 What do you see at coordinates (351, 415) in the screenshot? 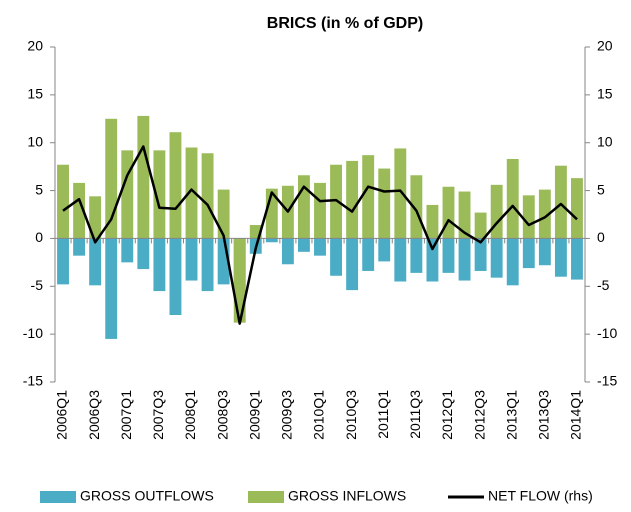
I see `x-tick-label: 2010Q3` at bounding box center [351, 415].